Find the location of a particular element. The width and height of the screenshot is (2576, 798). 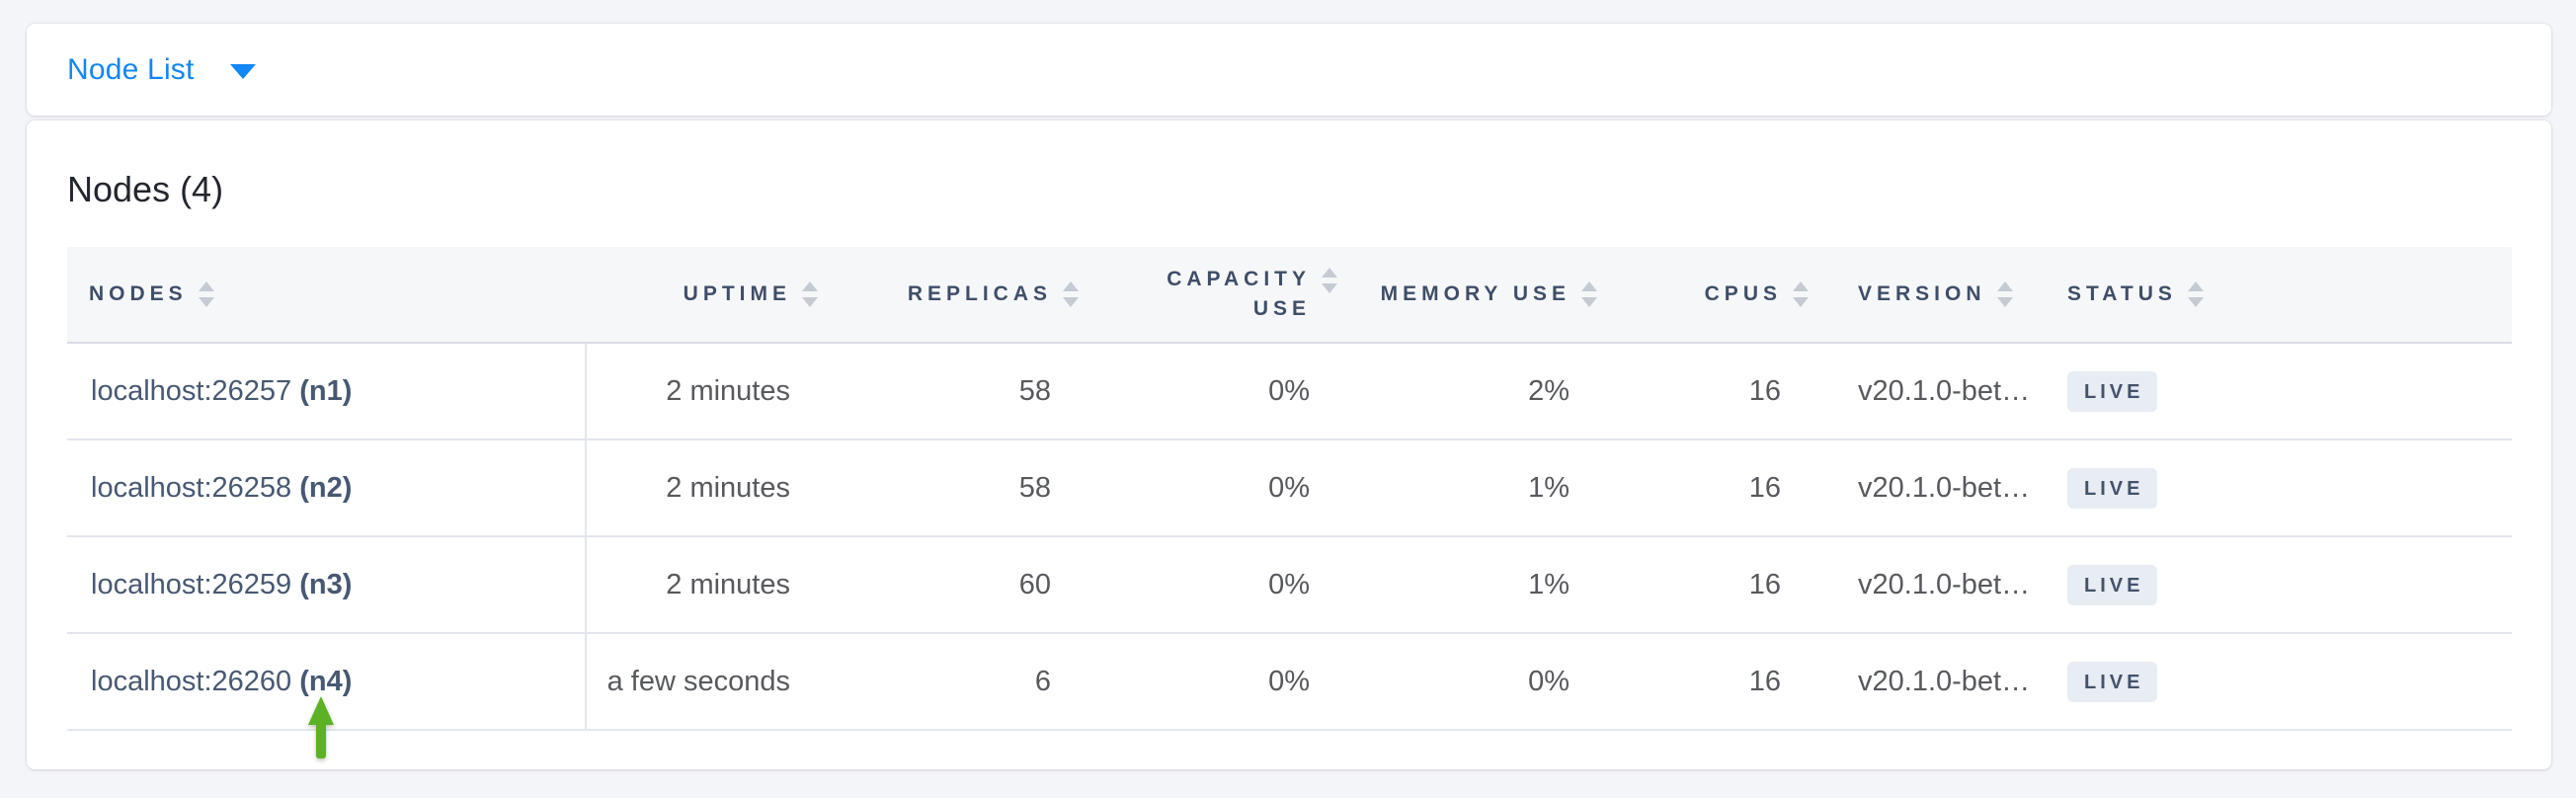

column-header-nodes: NODES is located at coordinates (326, 295).